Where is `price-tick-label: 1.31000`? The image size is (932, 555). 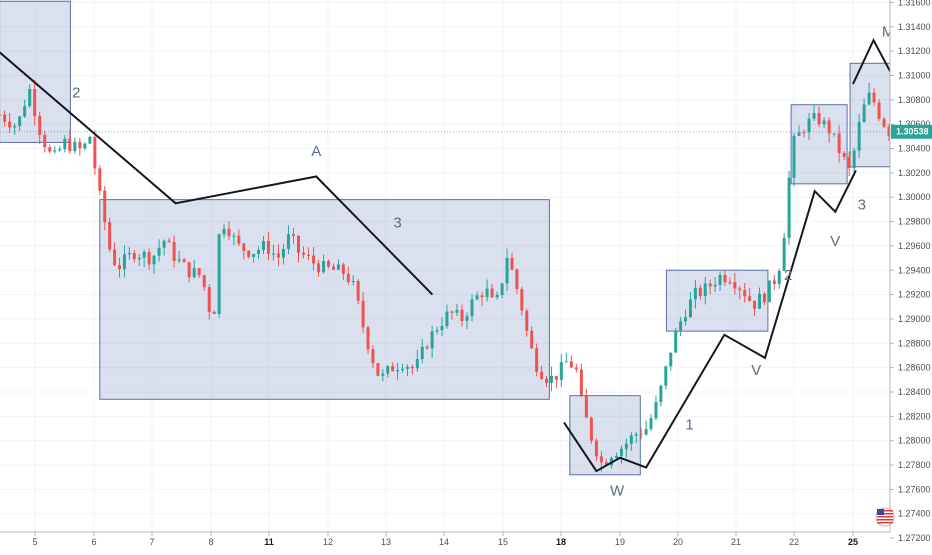 price-tick-label: 1.31000 is located at coordinates (914, 75).